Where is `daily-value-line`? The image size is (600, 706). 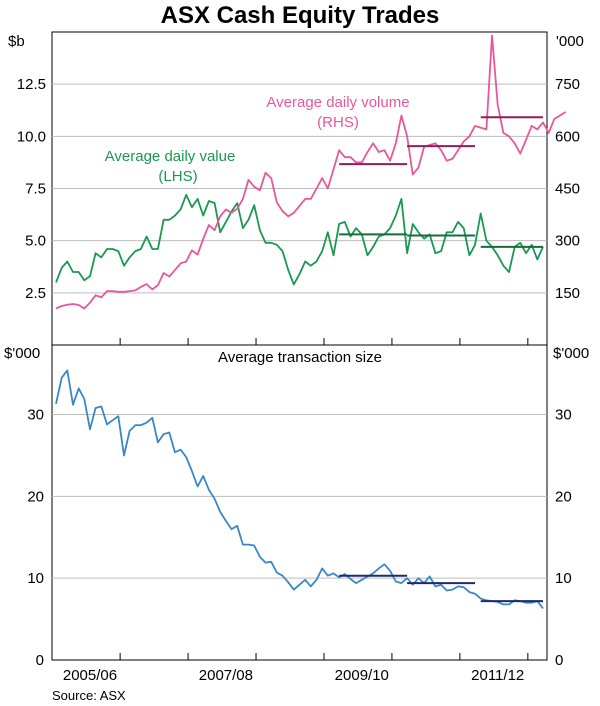
daily-value-line is located at coordinates (299, 239).